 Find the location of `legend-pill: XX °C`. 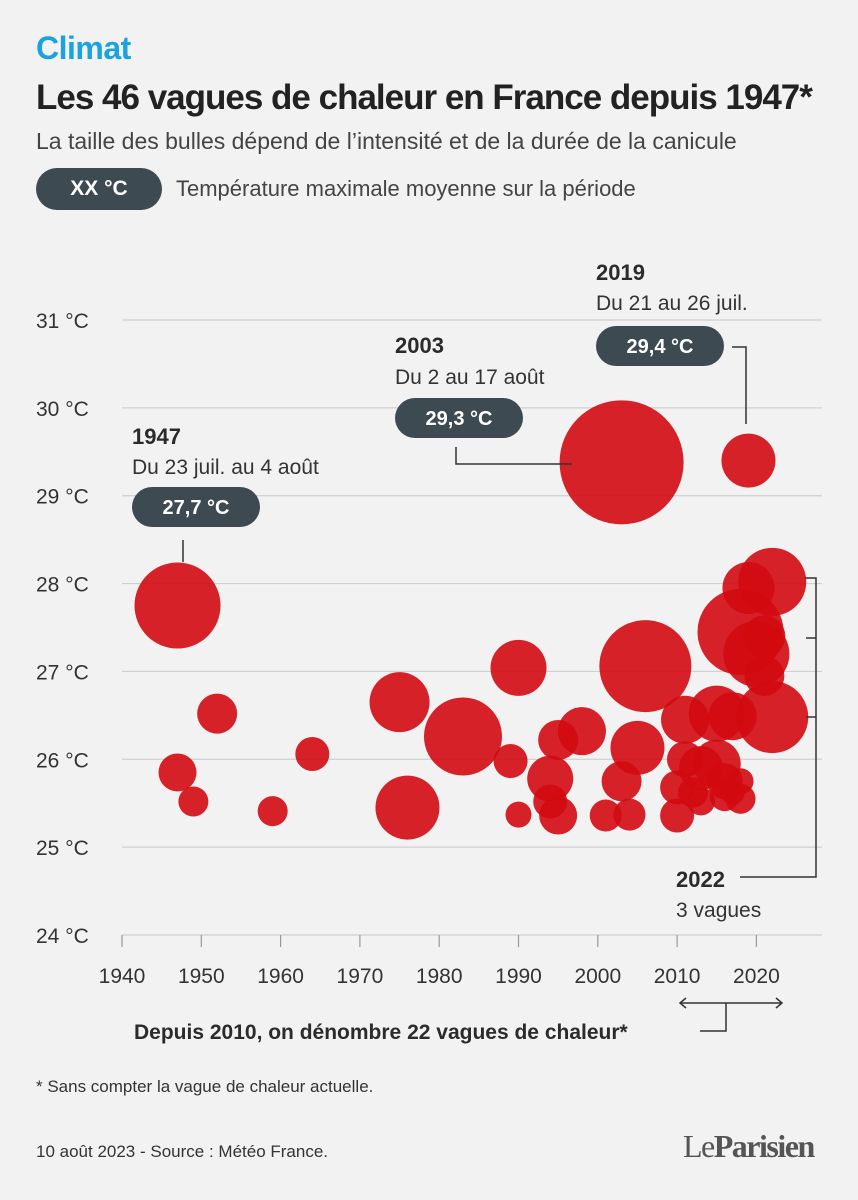

legend-pill: XX °C is located at coordinates (99, 189).